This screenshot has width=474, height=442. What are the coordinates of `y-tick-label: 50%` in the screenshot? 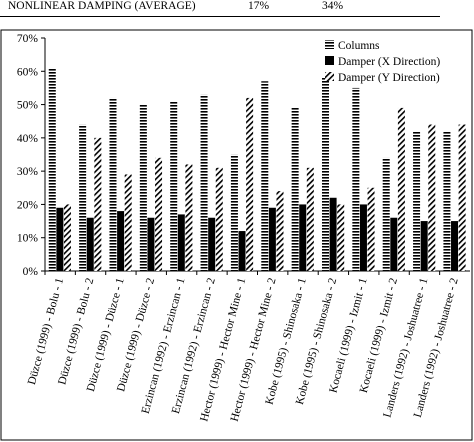 It's located at (28, 106).